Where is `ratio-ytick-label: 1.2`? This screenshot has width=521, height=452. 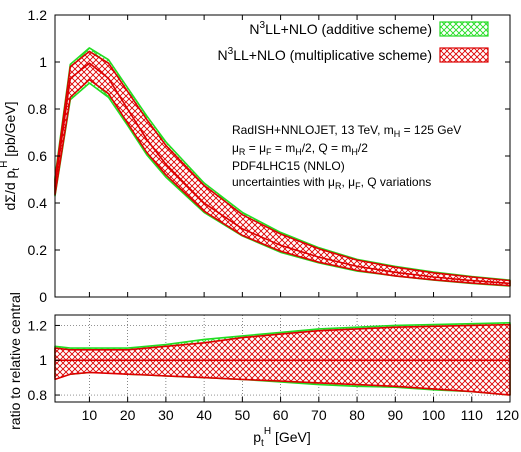
ratio-ytick-label: 1.2 is located at coordinates (38, 325).